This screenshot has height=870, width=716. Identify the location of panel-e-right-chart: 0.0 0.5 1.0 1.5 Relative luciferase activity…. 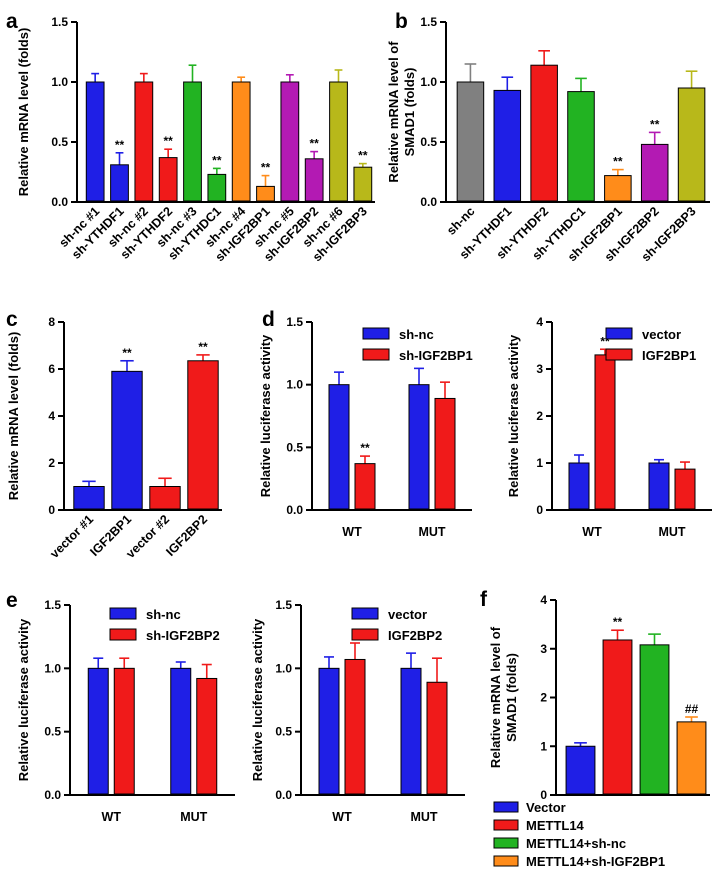
(357, 711).